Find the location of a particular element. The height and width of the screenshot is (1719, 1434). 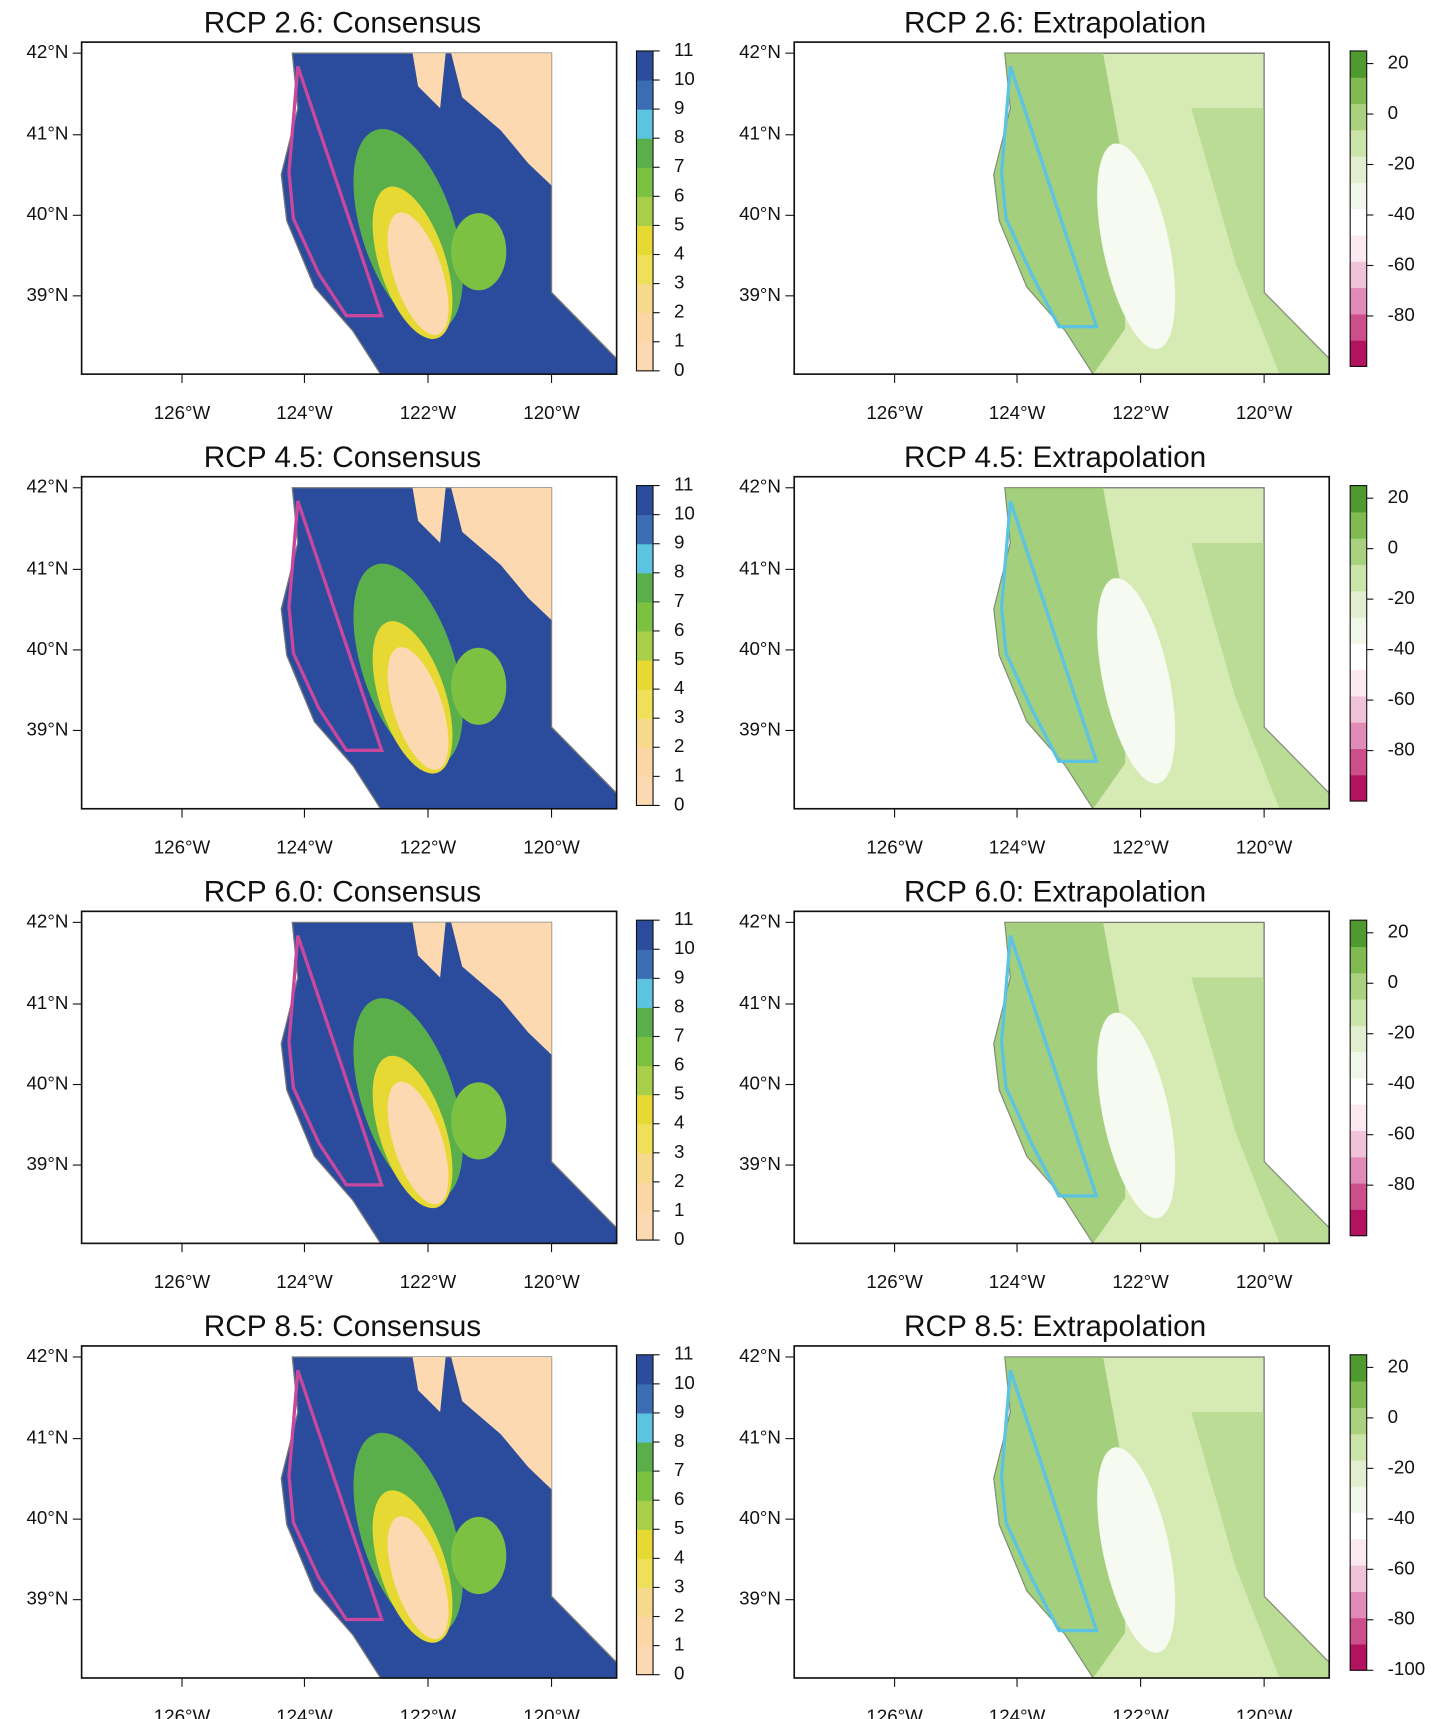

colorbar-label: -80 is located at coordinates (1401, 1183).